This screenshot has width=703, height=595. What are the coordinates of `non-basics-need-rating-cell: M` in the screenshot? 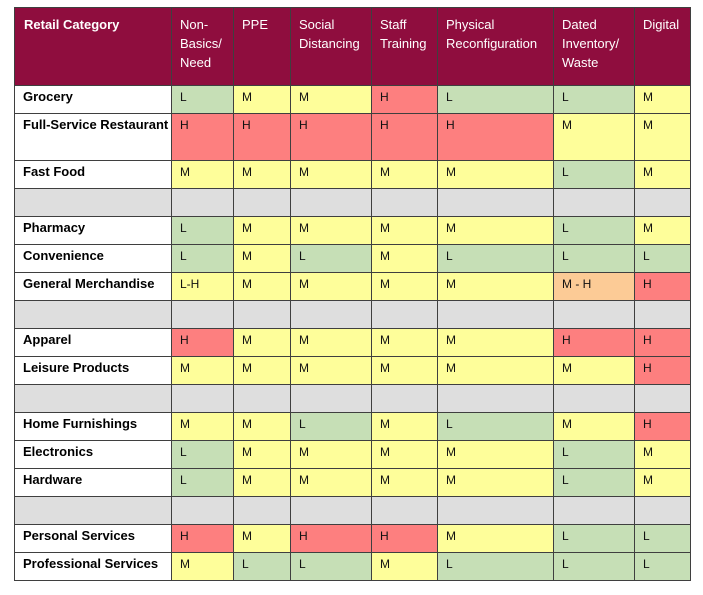 It's located at (202, 370).